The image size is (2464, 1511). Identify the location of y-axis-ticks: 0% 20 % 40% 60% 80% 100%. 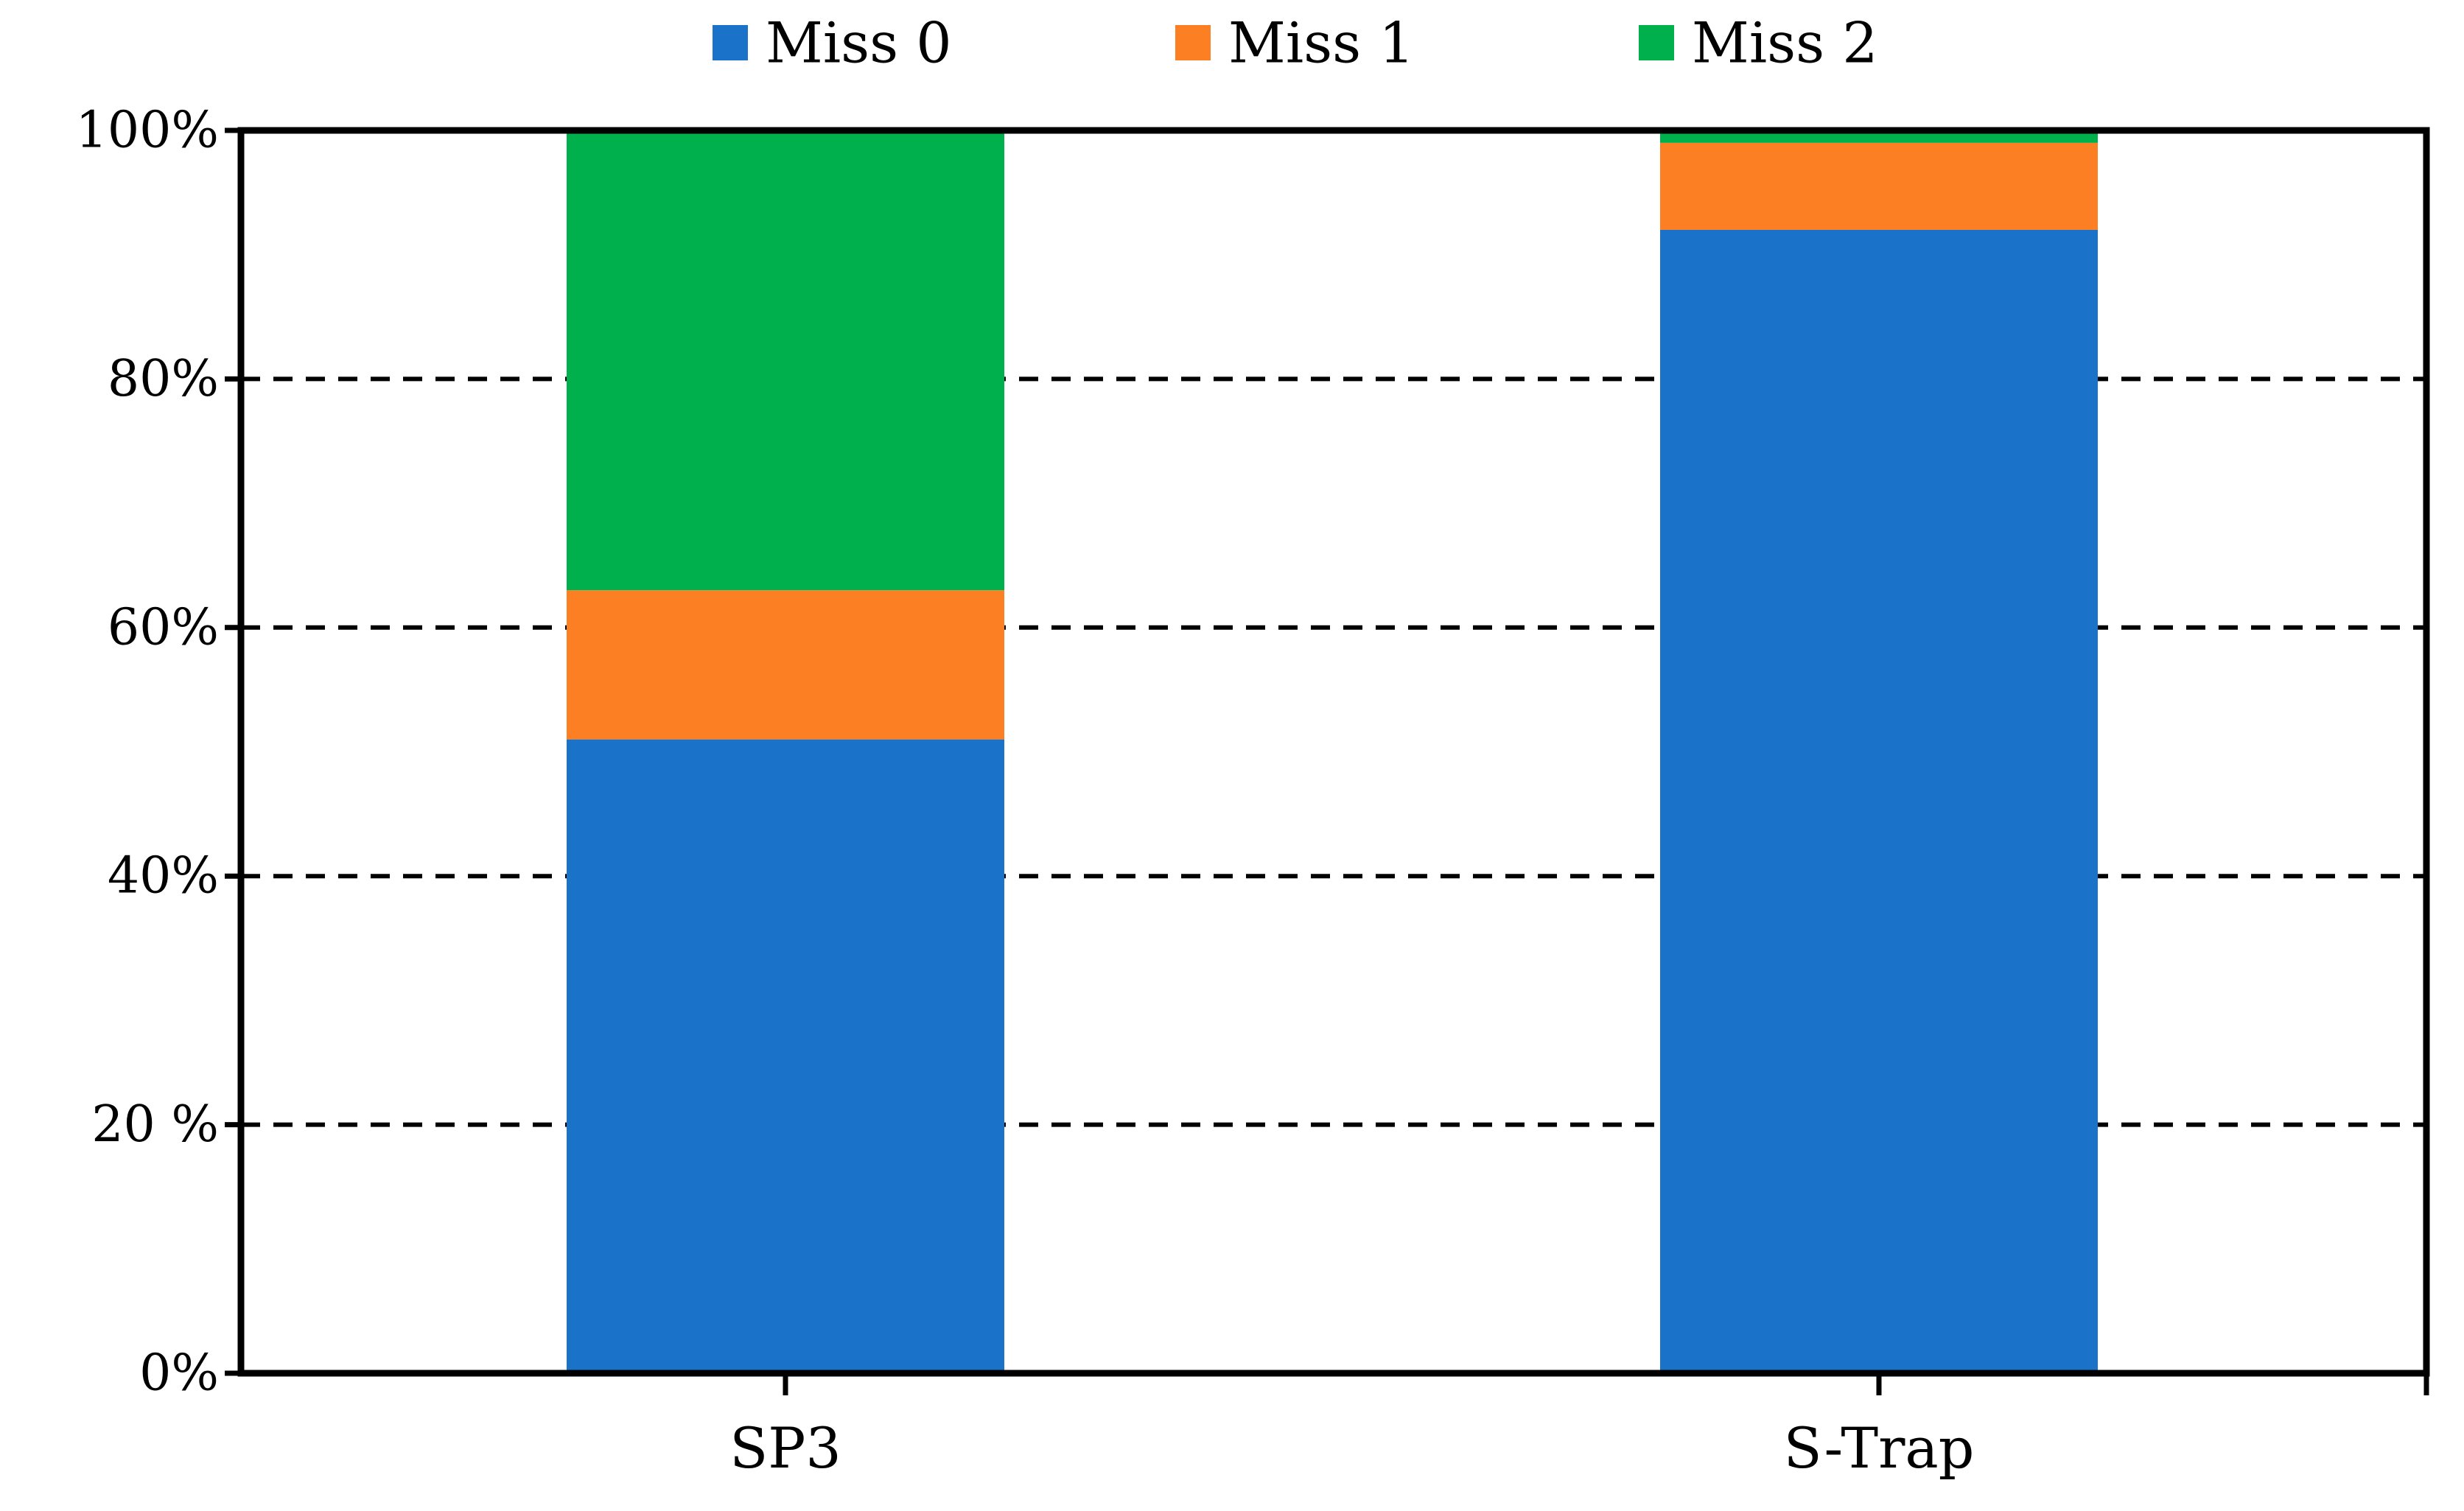
(158, 752).